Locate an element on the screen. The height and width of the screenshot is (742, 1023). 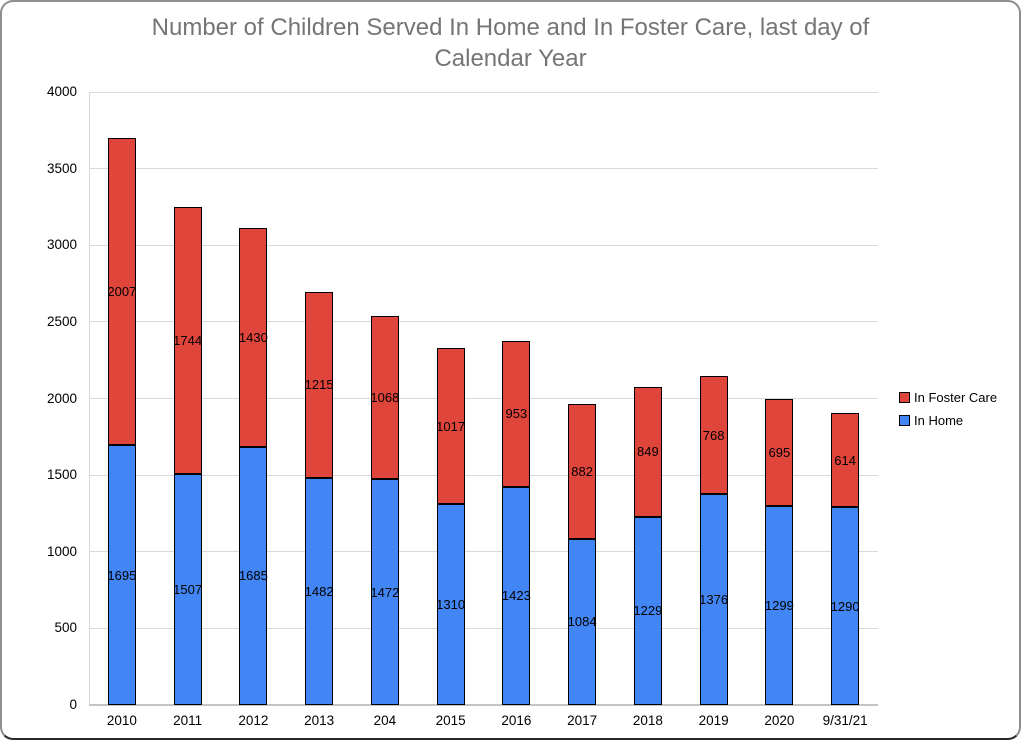
bar-value-label: 849 is located at coordinates (648, 452).